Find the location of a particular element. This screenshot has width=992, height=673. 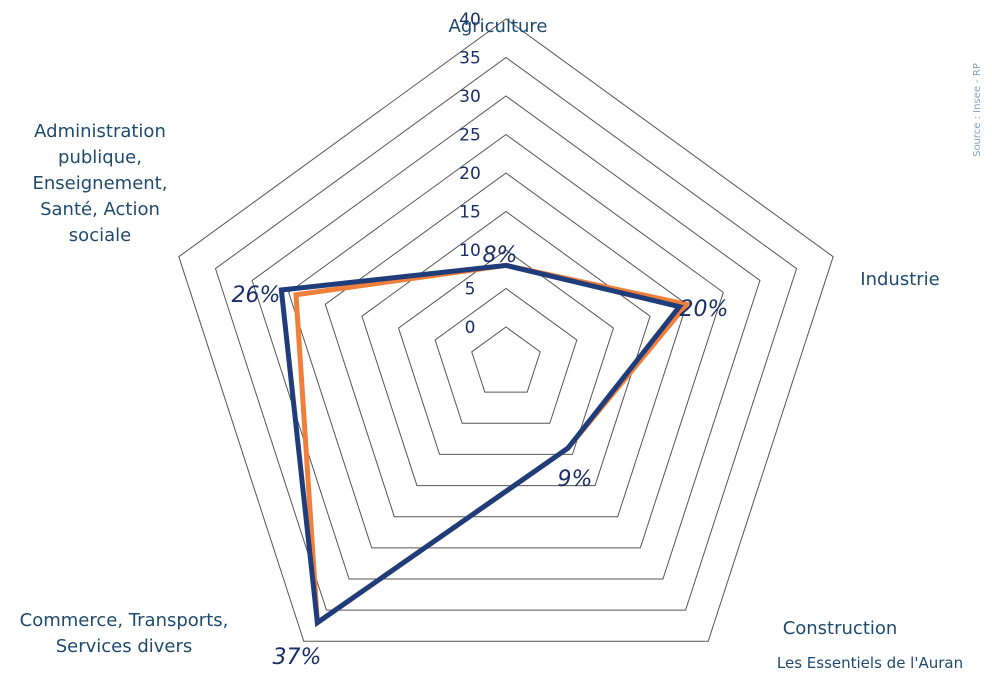

tick-label-30: 30 is located at coordinates (470, 97).